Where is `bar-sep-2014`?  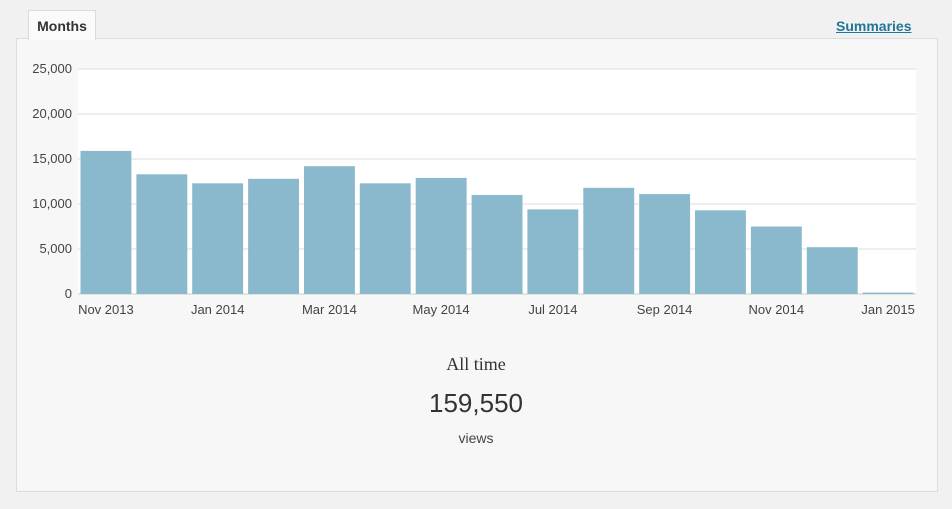
bar-sep-2014 is located at coordinates (665, 244).